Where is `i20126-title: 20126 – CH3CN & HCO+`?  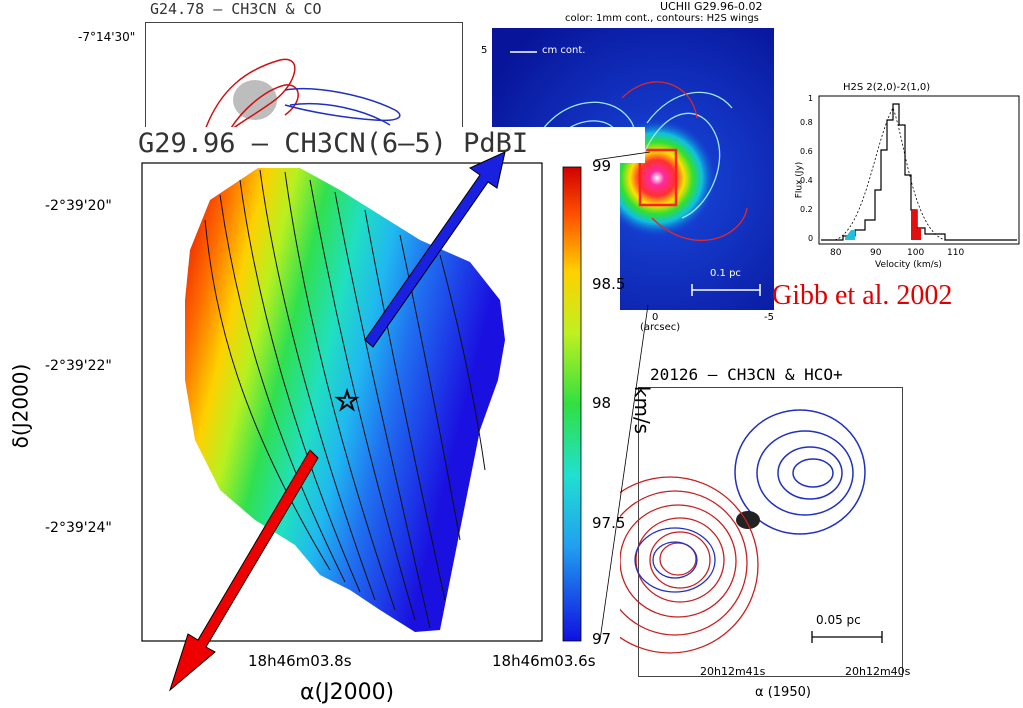 i20126-title: 20126 – CH3CN & HCO+ is located at coordinates (746, 374).